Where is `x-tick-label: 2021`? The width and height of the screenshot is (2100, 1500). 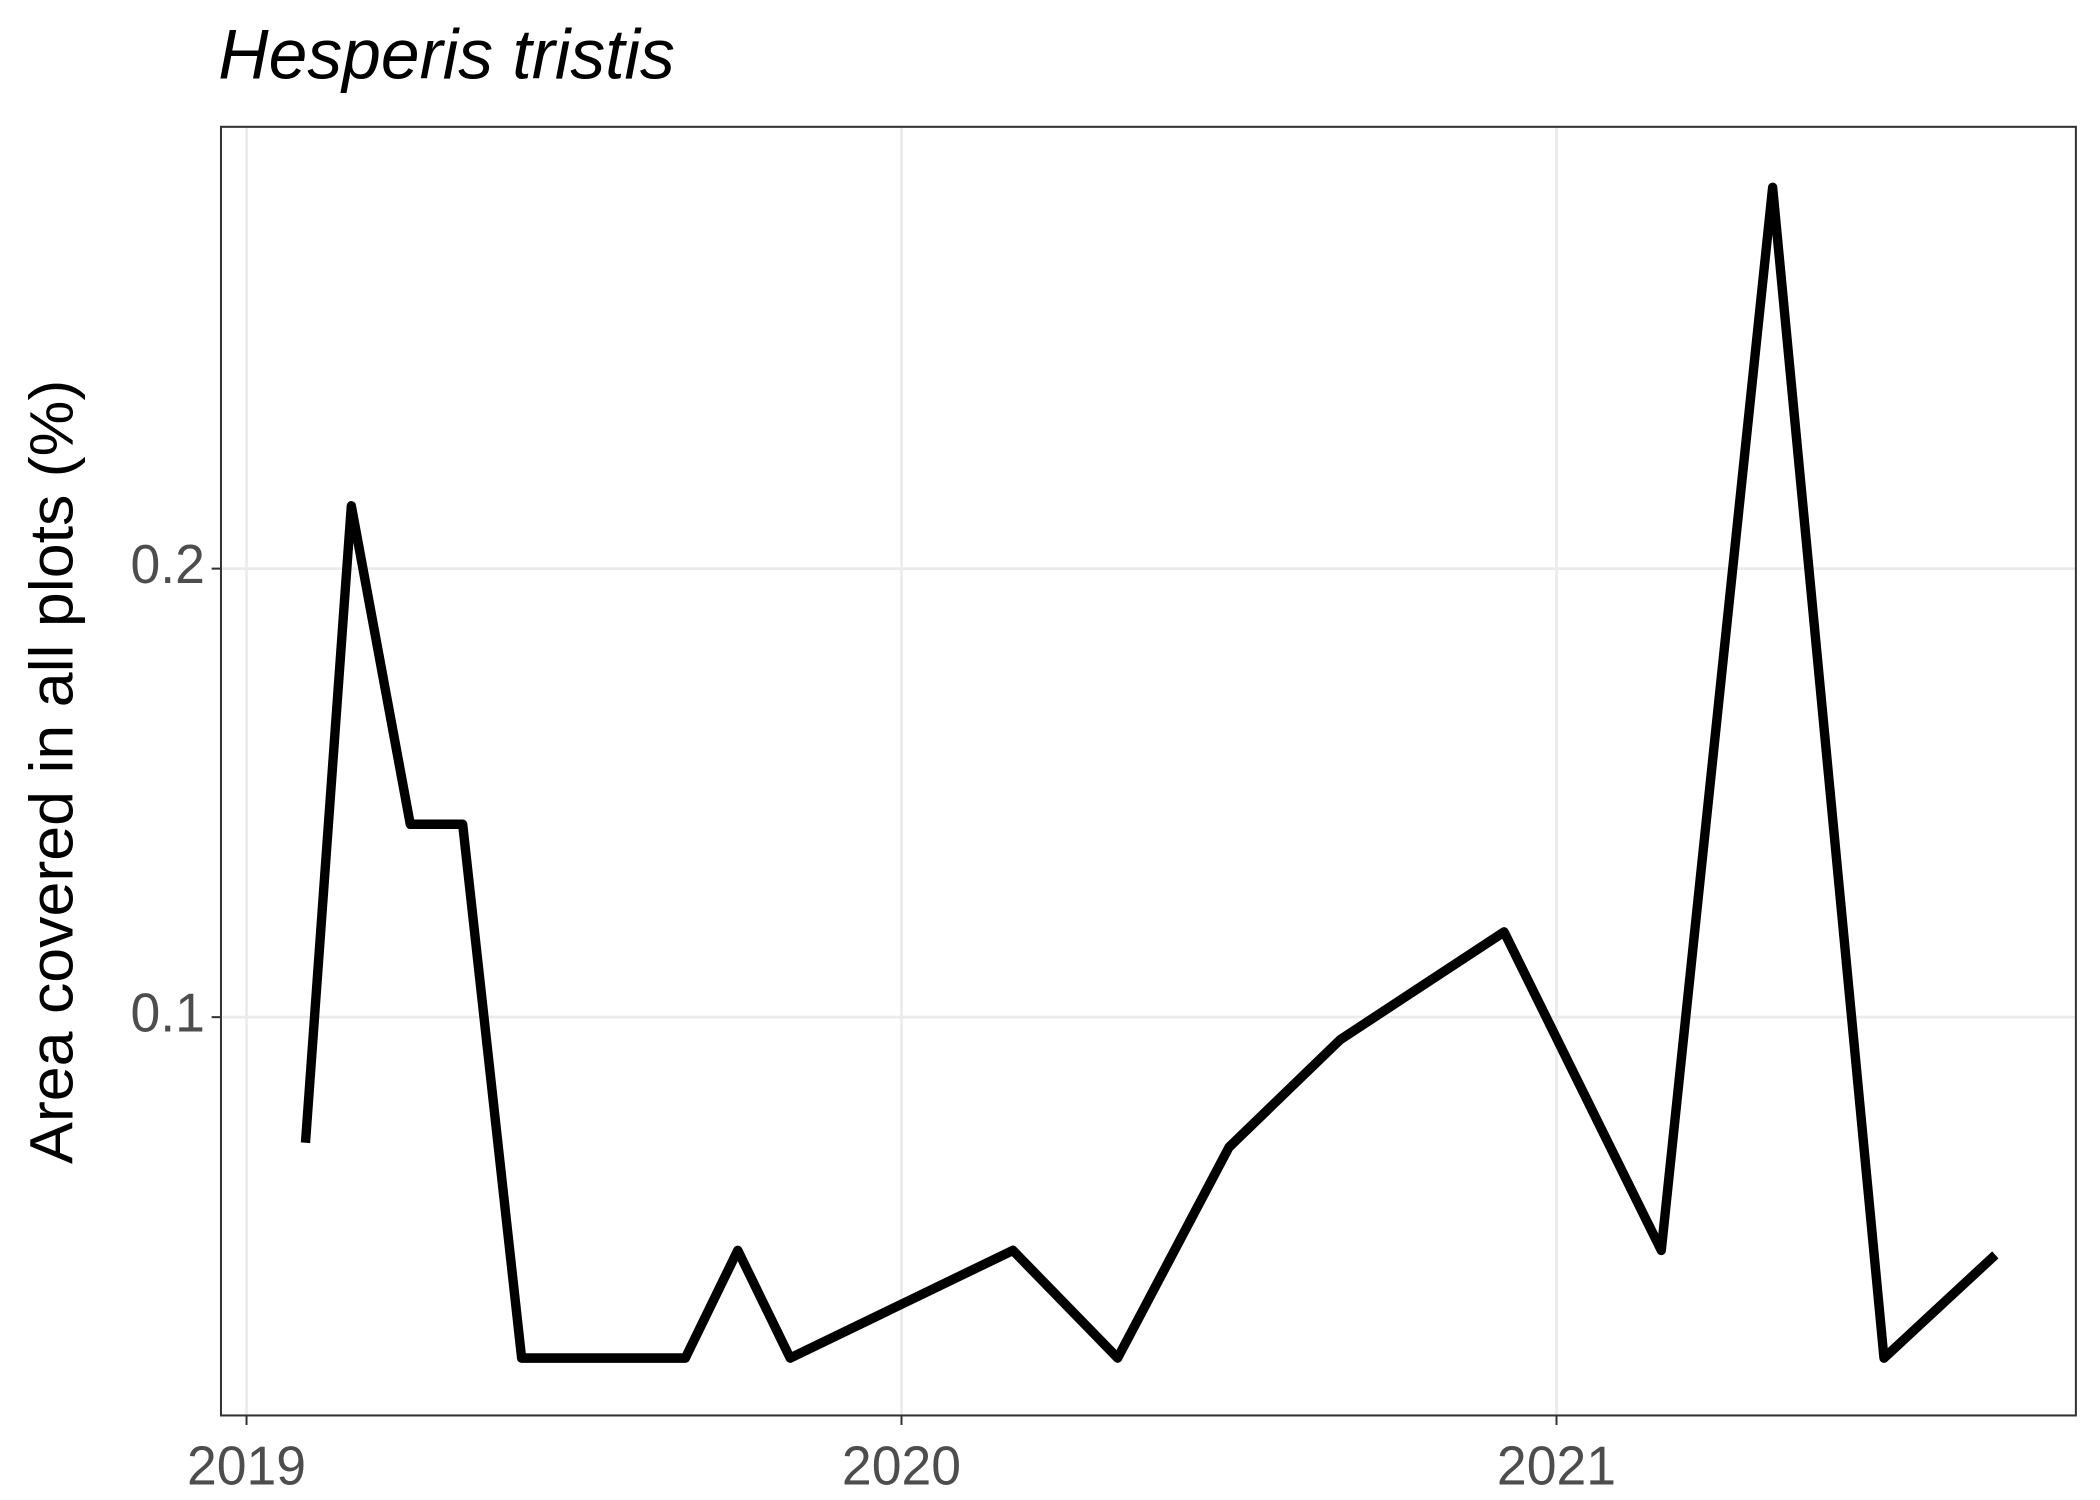
x-tick-label: 2021 is located at coordinates (1556, 1466).